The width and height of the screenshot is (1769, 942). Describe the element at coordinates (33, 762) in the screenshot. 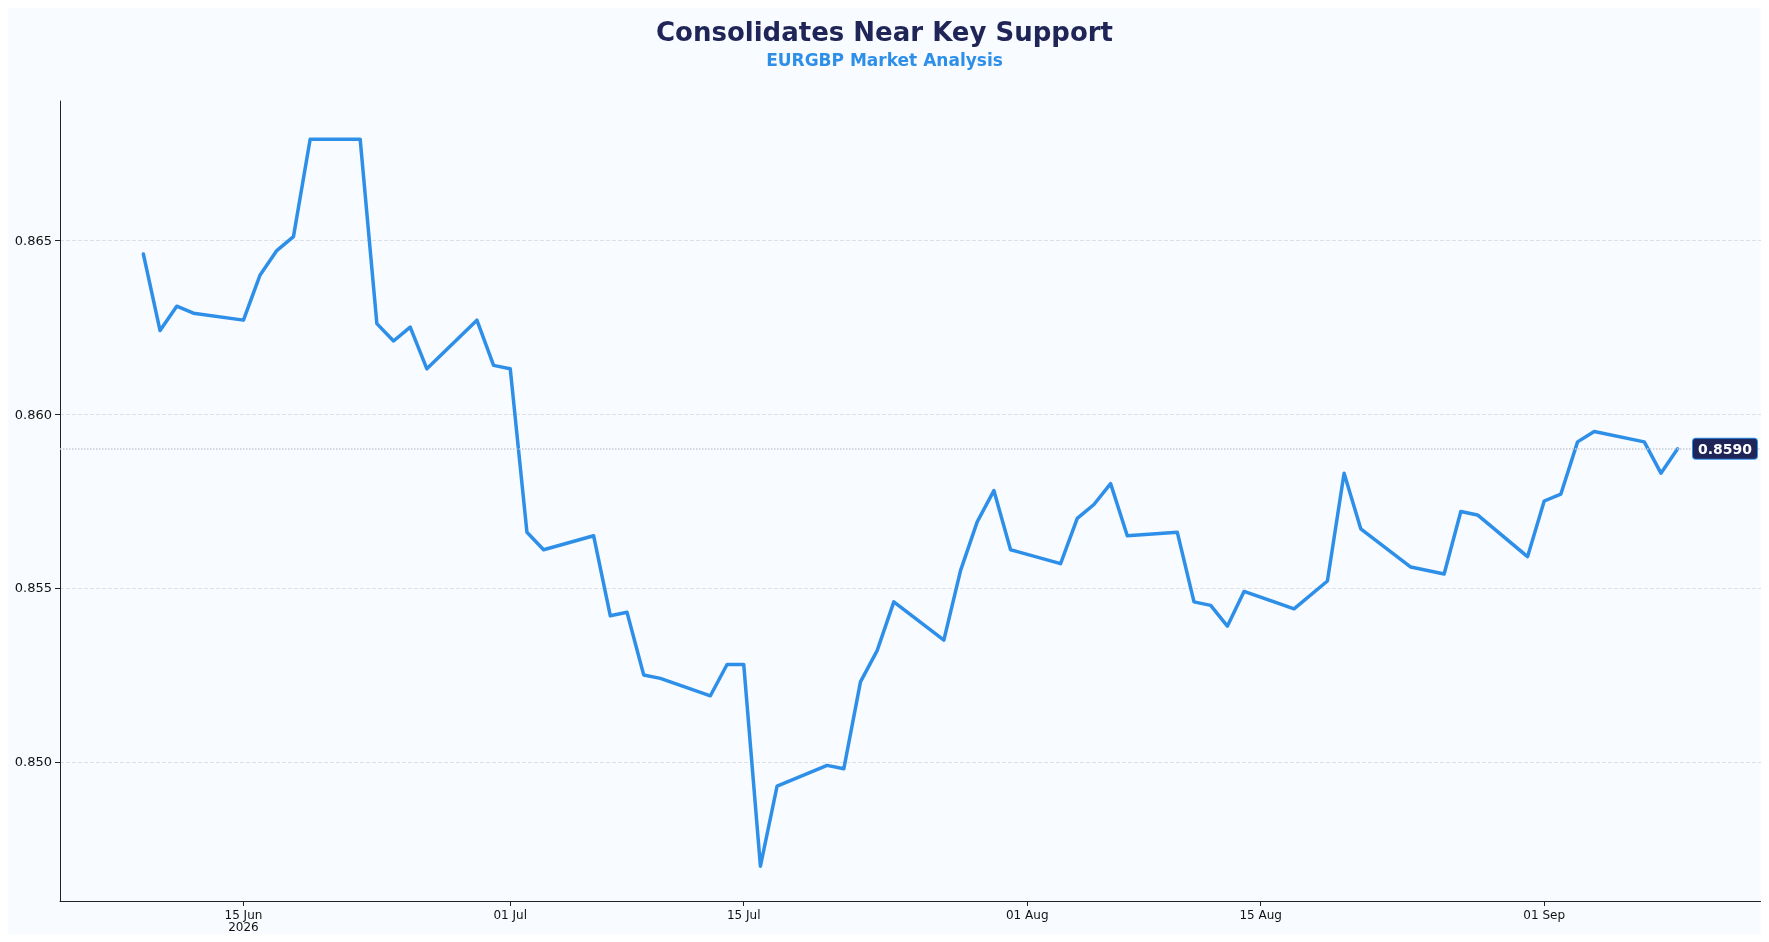

I see `y-tick-label: 0.850` at that location.